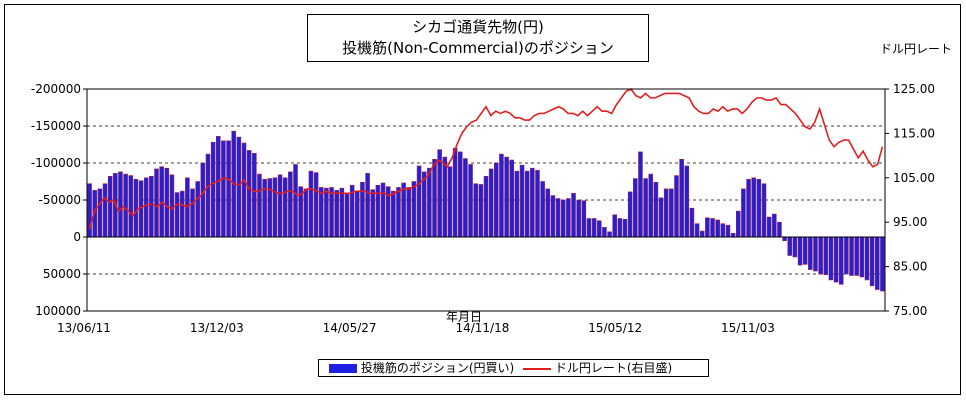 This screenshot has width=966, height=402. What do you see at coordinates (59, 200) in the screenshot?
I see `left-tick-label: -50000` at bounding box center [59, 200].